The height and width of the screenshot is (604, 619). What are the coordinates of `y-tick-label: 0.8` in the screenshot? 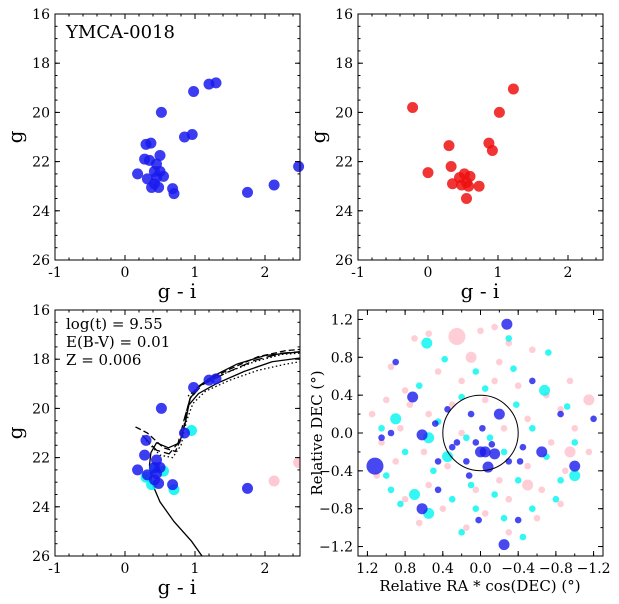 It's located at (342, 358).